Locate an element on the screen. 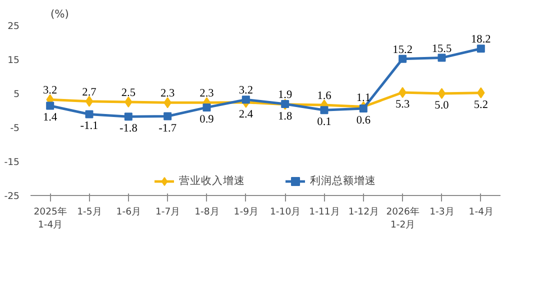  data-label: 1.6 is located at coordinates (324, 96).